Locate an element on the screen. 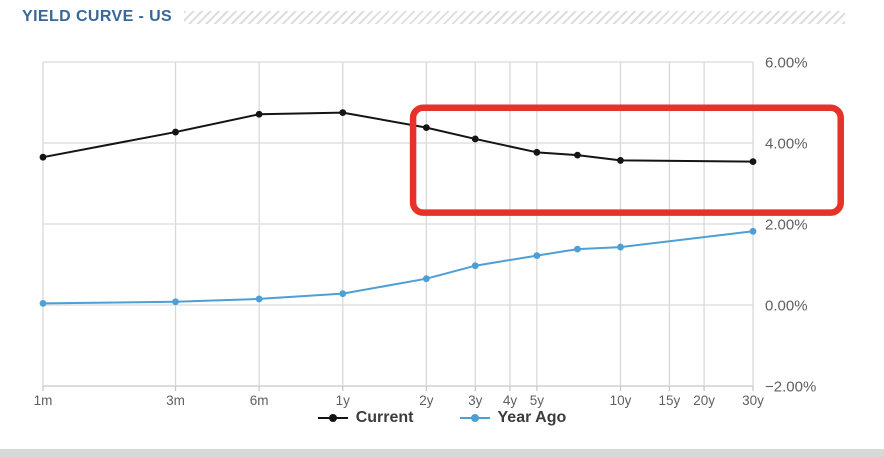 Image resolution: width=884 pixels, height=457 pixels. series-line-year-ago is located at coordinates (398, 267).